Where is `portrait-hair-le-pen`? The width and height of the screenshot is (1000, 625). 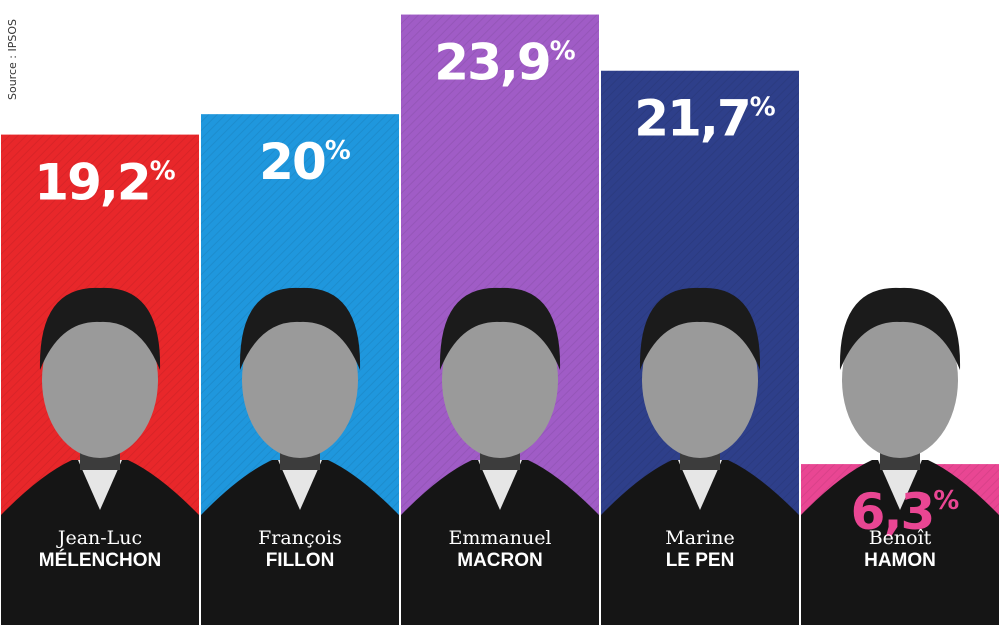 portrait-hair-le-pen is located at coordinates (700, 328).